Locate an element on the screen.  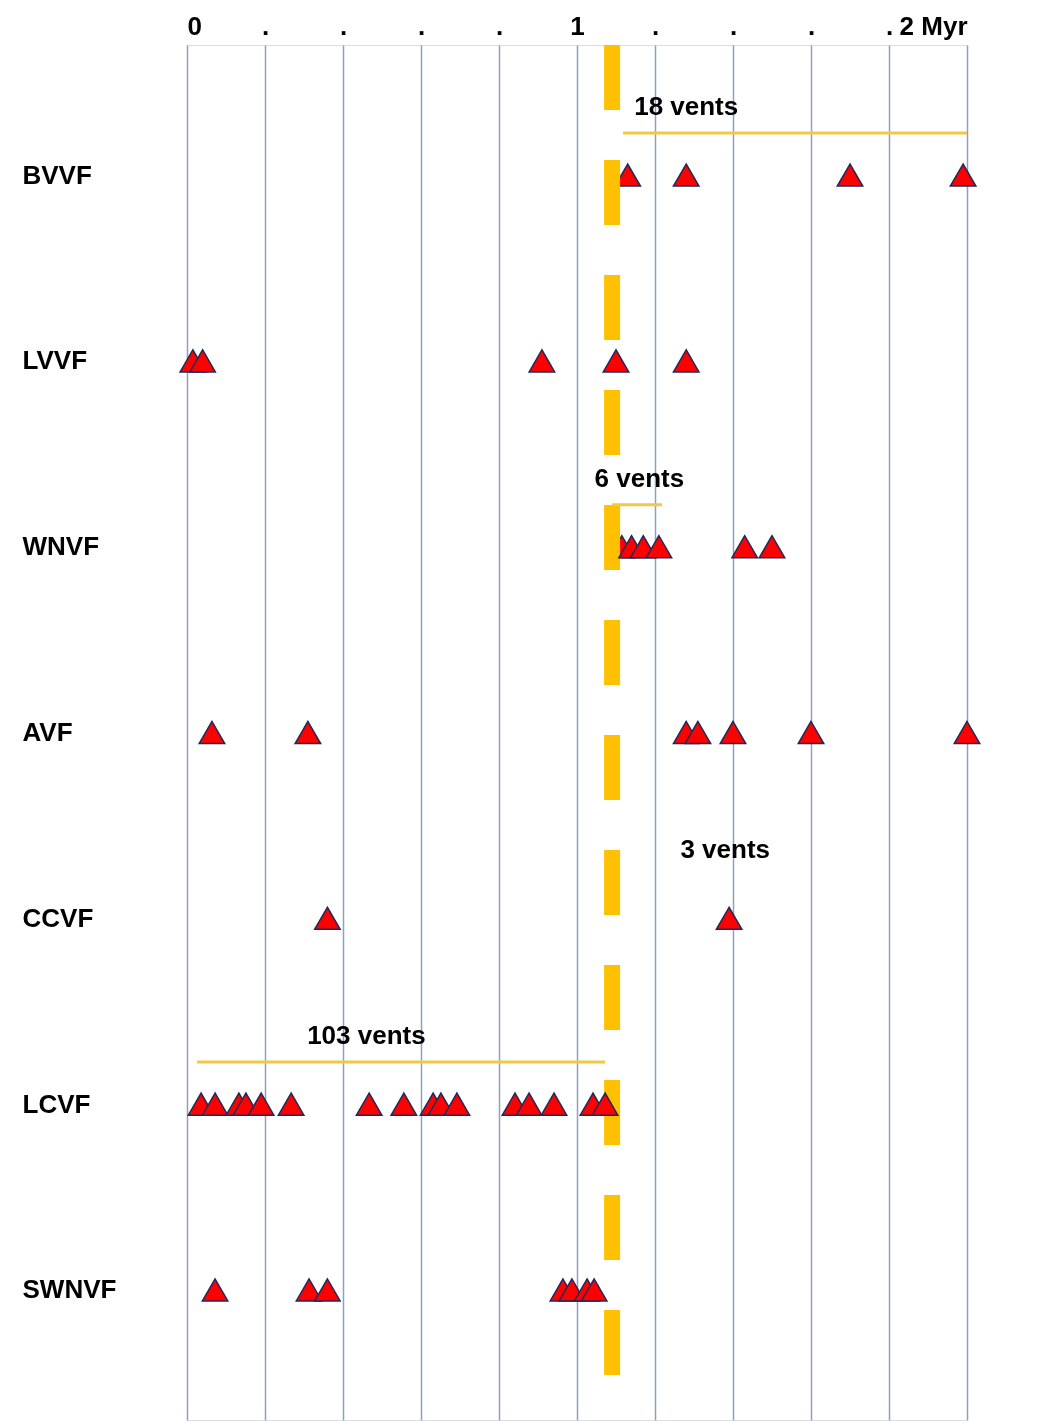
x-tick-label: 0 is located at coordinates (194, 25).